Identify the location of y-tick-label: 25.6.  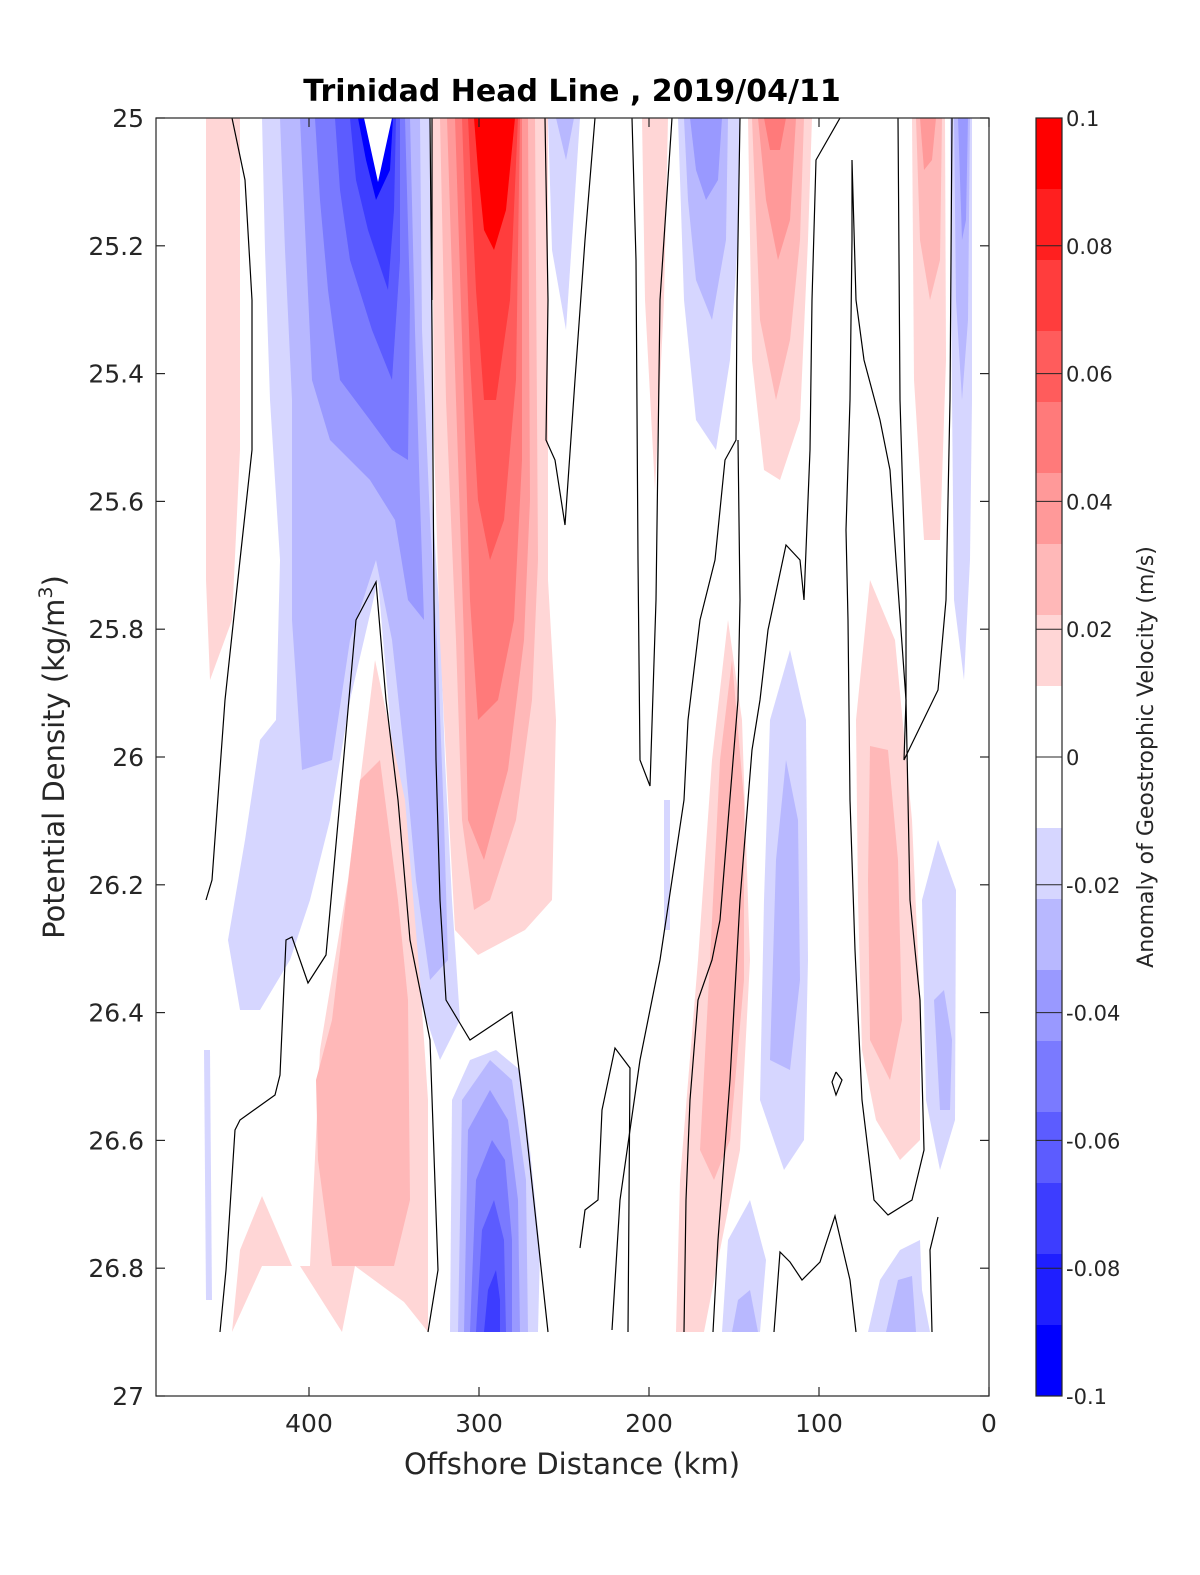
(116, 501).